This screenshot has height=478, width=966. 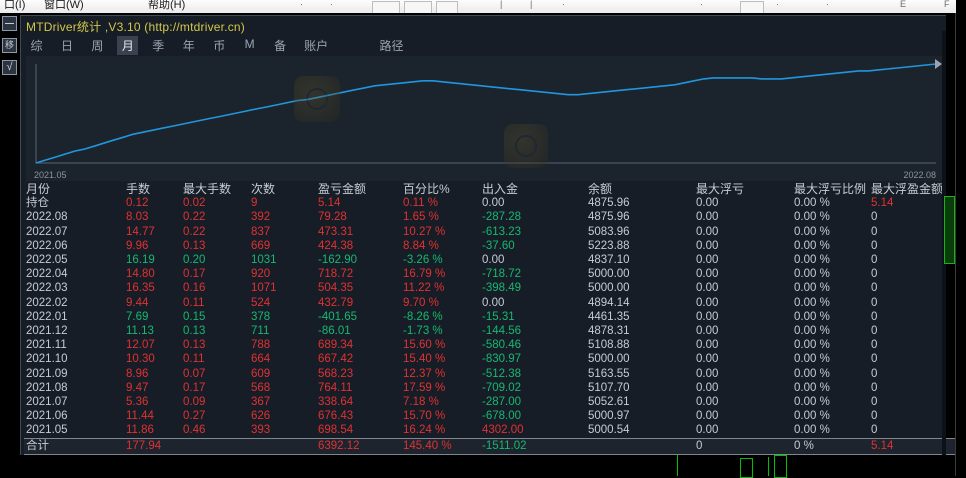 What do you see at coordinates (47, 274) in the screenshot?
I see `cell-0: 2022.04` at bounding box center [47, 274].